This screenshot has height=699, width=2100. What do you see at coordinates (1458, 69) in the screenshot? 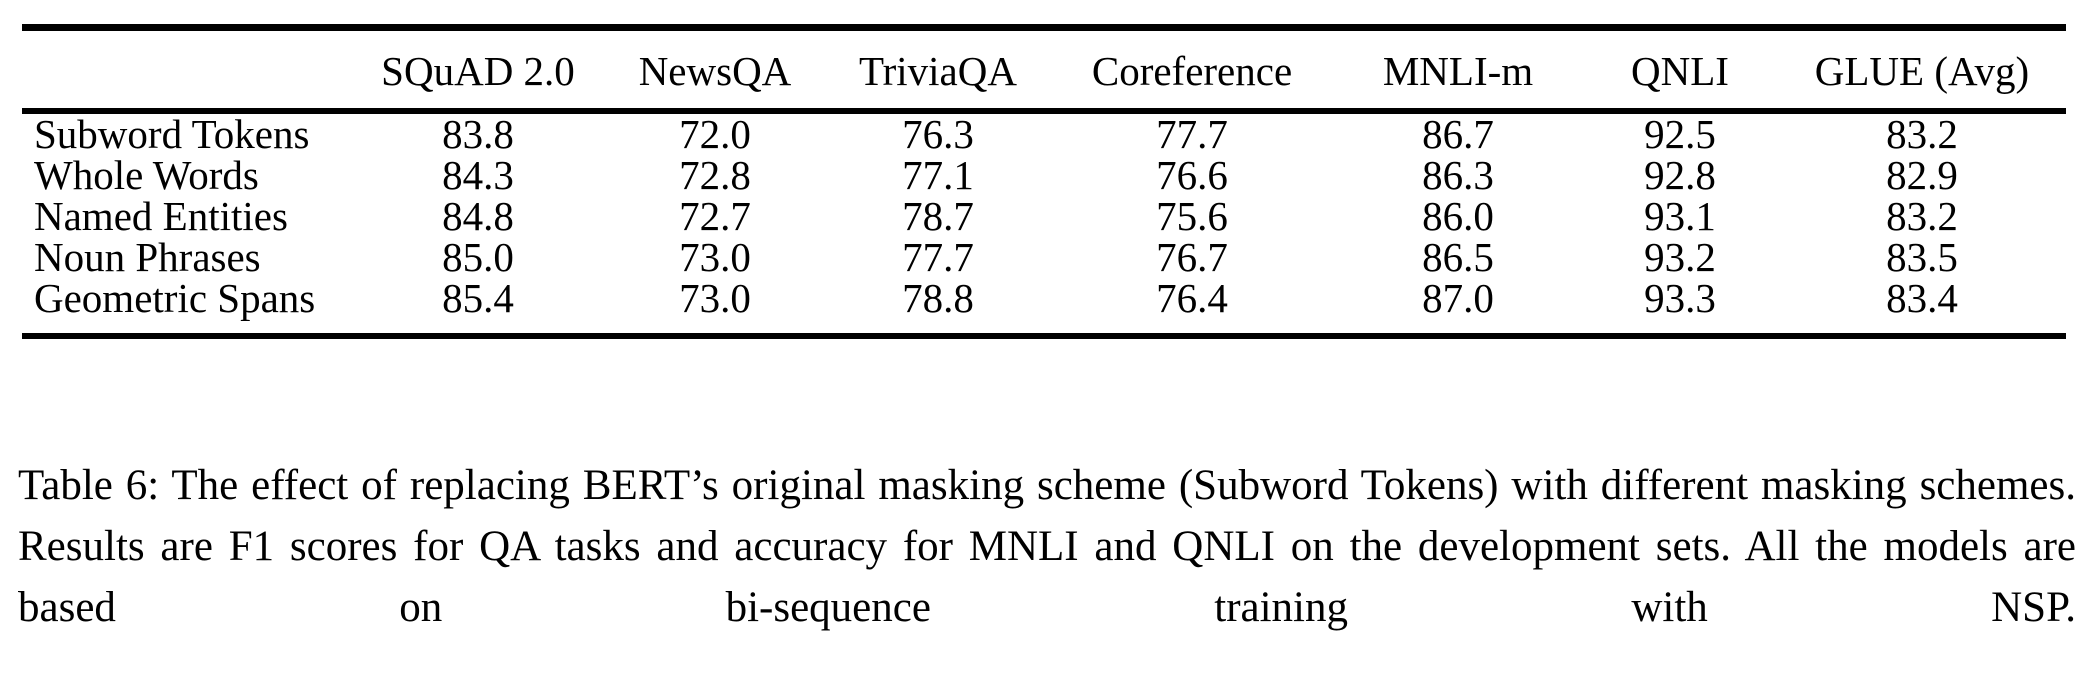
I see `column-header-mnli-m: MNLI-m` at bounding box center [1458, 69].